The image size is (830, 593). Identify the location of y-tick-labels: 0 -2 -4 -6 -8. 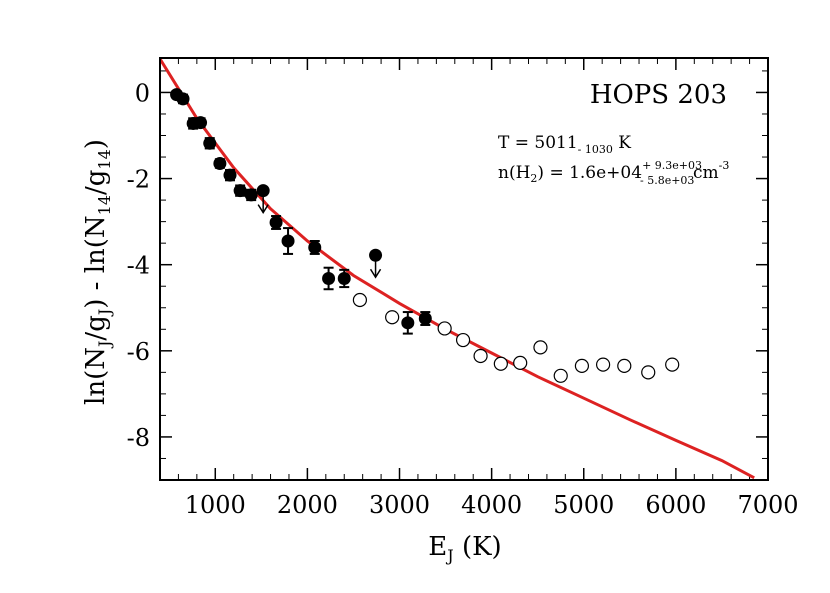
(138, 265).